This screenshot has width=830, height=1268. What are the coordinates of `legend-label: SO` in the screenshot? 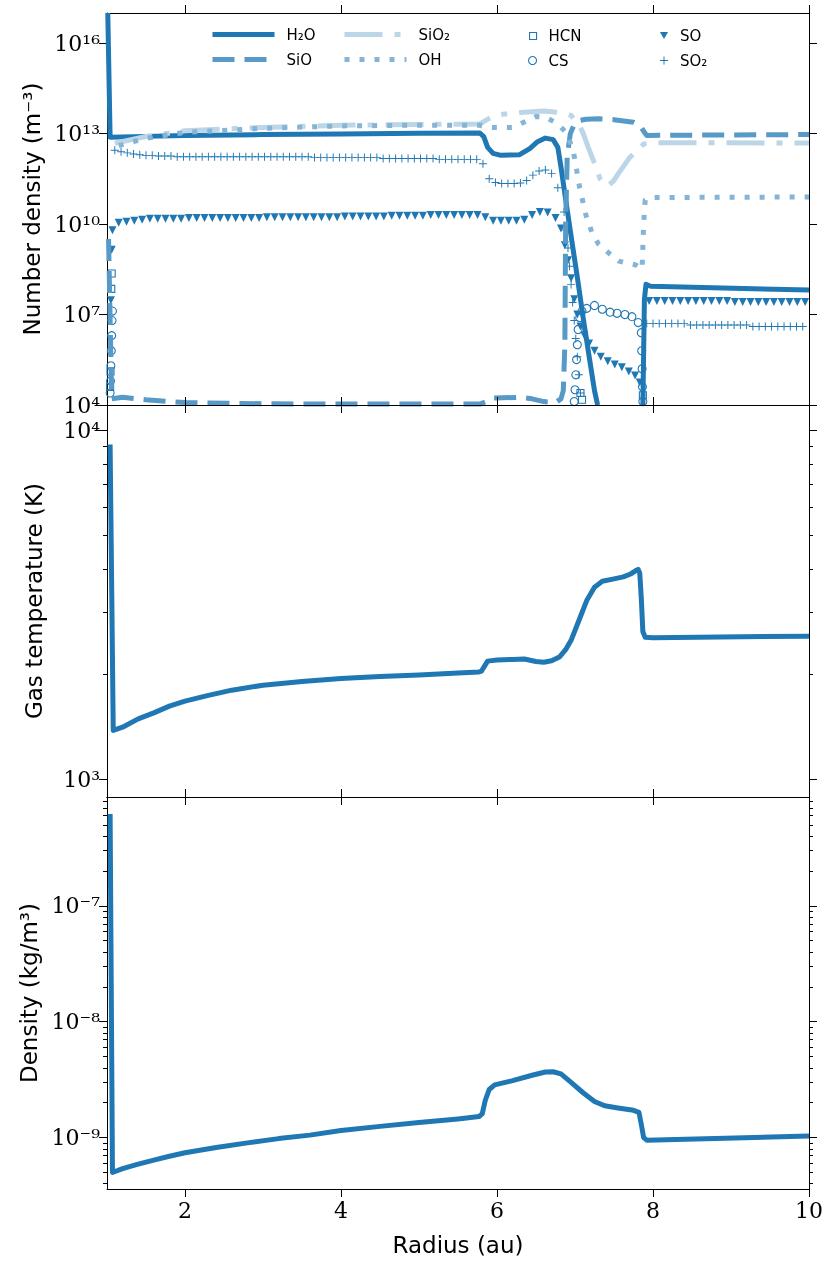 It's located at (691, 35).